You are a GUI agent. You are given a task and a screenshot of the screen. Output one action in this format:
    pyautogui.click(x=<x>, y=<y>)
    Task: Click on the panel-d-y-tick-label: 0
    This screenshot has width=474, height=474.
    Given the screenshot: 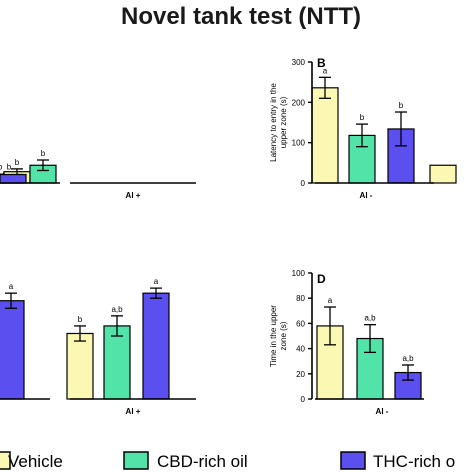 What is the action you would take?
    pyautogui.click(x=303, y=399)
    